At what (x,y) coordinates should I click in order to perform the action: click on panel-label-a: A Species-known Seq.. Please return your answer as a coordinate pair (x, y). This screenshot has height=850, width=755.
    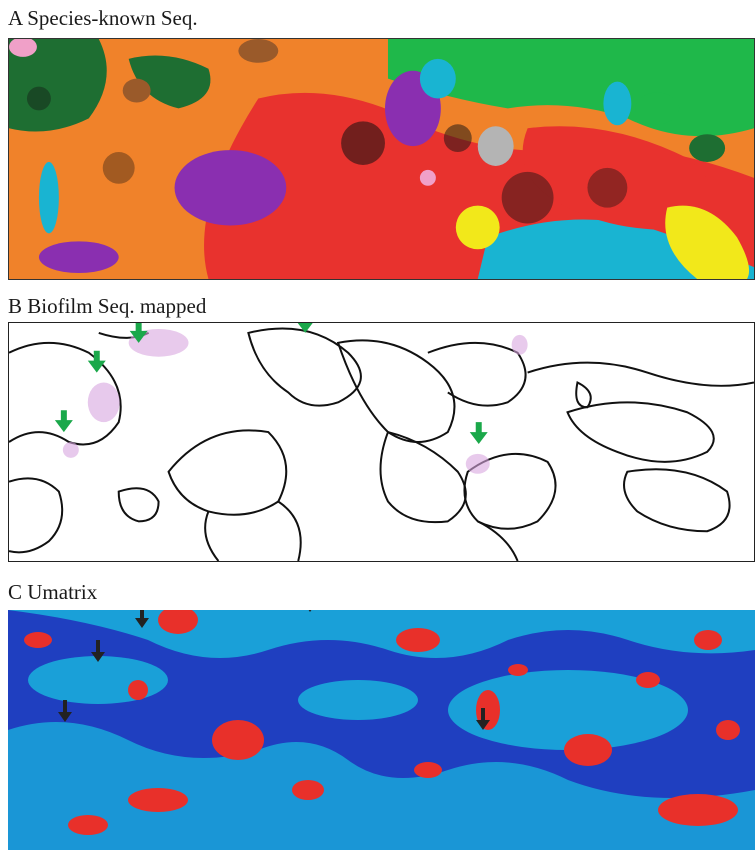
    Looking at the image, I should click on (103, 18).